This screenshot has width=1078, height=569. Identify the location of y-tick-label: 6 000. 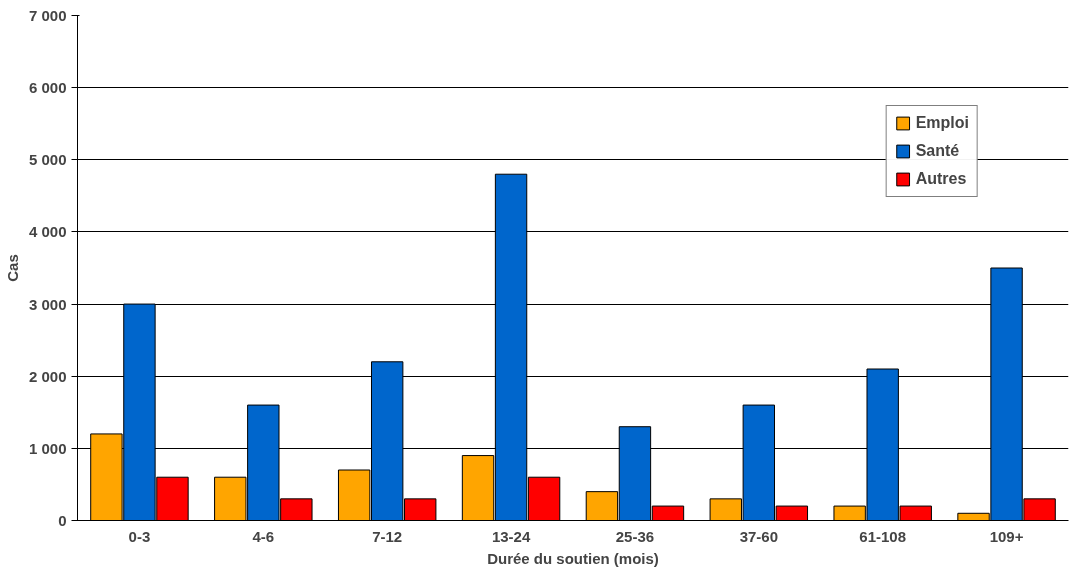
(47, 88).